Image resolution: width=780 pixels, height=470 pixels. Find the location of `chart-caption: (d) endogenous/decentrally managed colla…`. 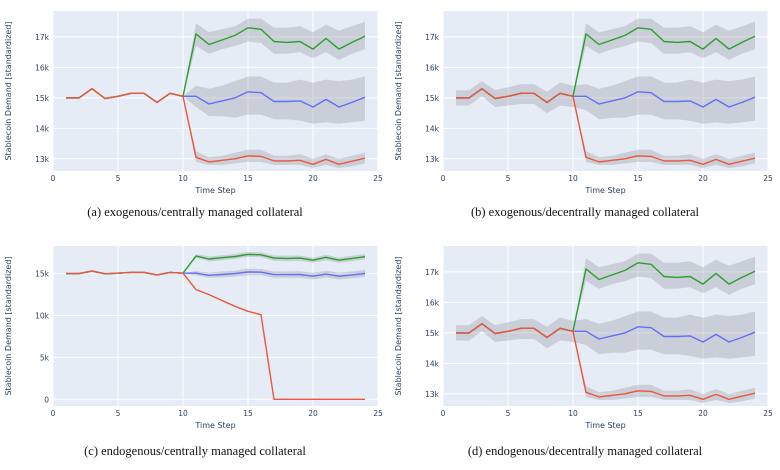

chart-caption: (d) endogenous/decentrally managed colla… is located at coordinates (585, 451).